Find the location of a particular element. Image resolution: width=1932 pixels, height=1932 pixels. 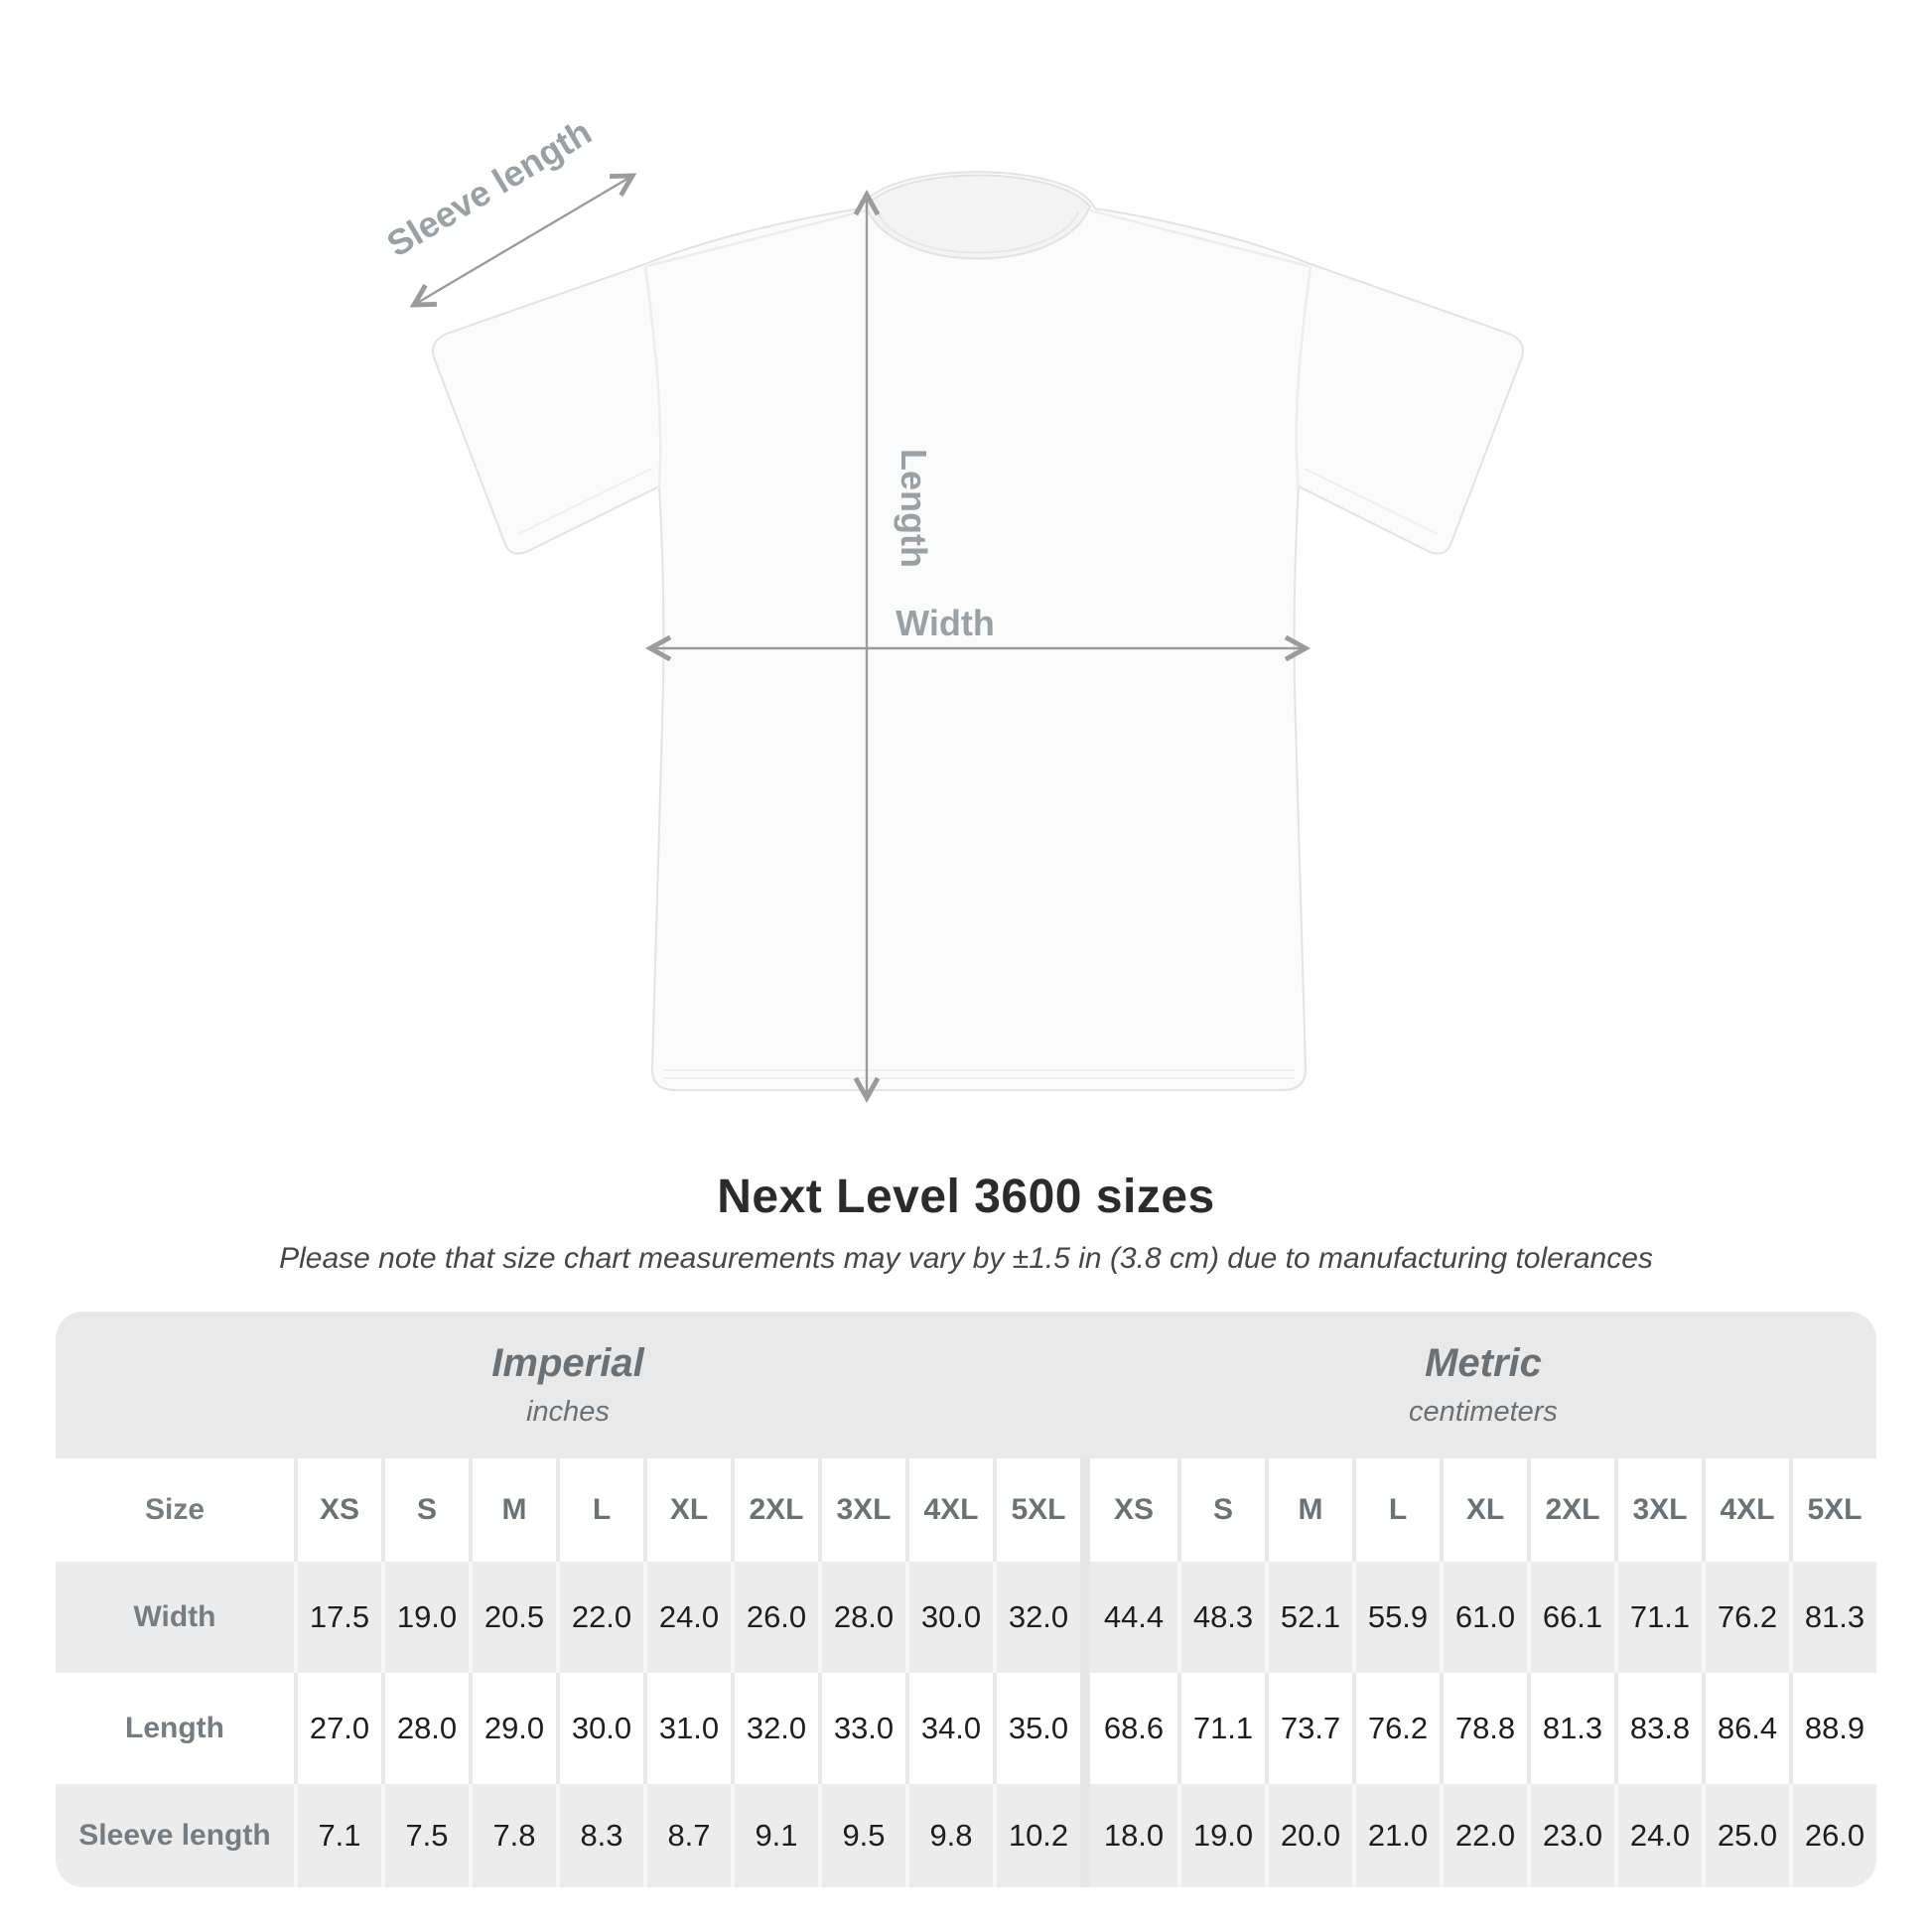

table-cell: 88.9 is located at coordinates (1833, 1729).